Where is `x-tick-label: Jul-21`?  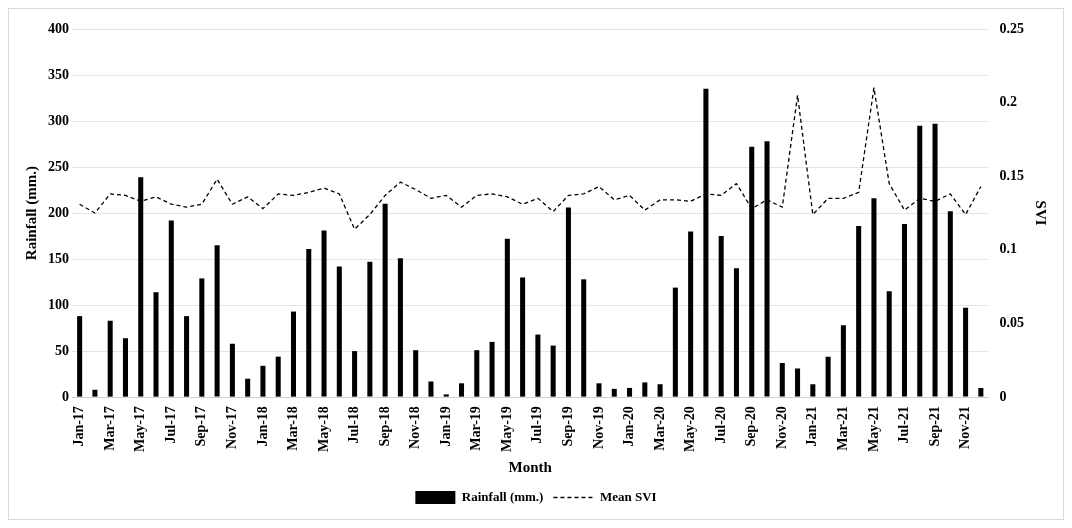 x-tick-label: Jul-21 is located at coordinates (904, 425).